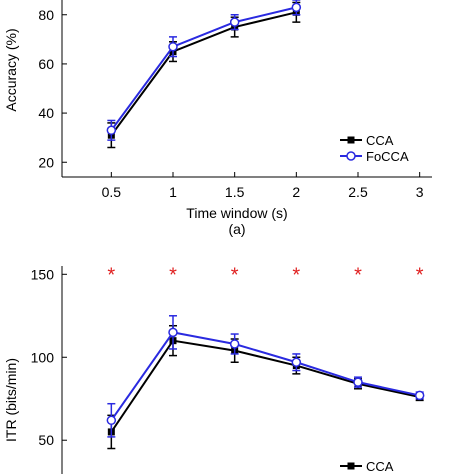 This screenshot has width=474, height=474. I want to click on x-tick-label: 3, so click(420, 192).